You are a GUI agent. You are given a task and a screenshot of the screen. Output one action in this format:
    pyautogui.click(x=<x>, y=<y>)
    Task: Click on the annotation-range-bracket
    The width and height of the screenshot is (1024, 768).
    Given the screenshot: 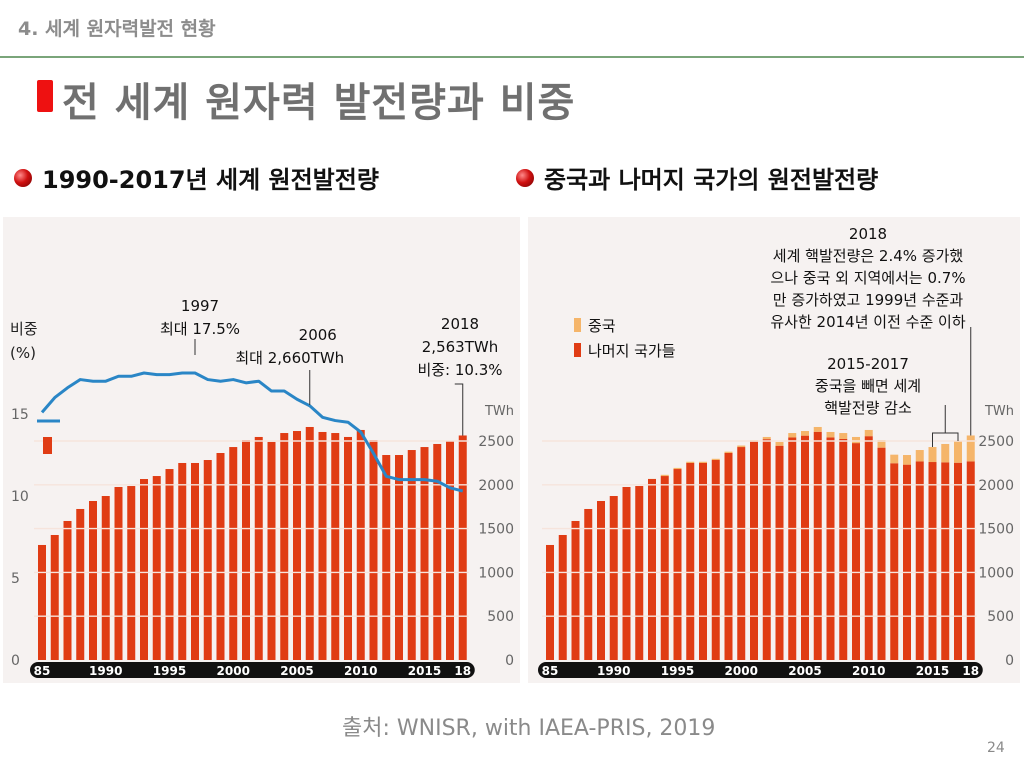 What is the action you would take?
    pyautogui.click(x=945, y=440)
    